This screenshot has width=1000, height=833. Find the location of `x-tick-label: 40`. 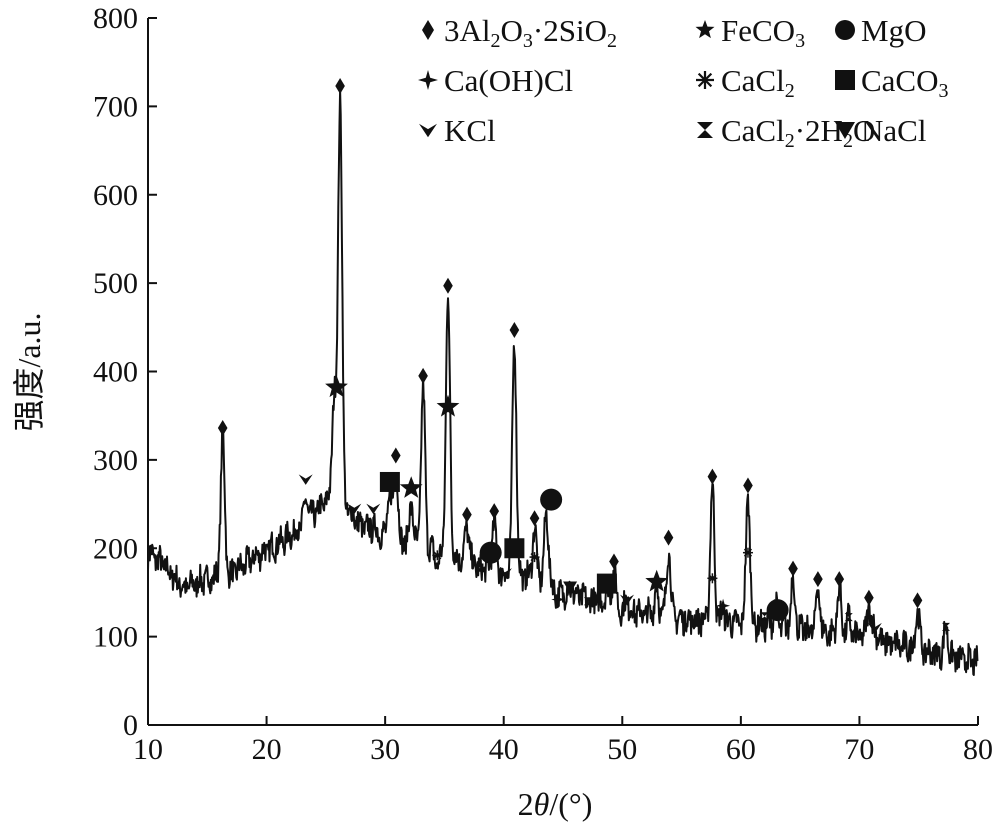

x-tick-label: 40 is located at coordinates (504, 749).